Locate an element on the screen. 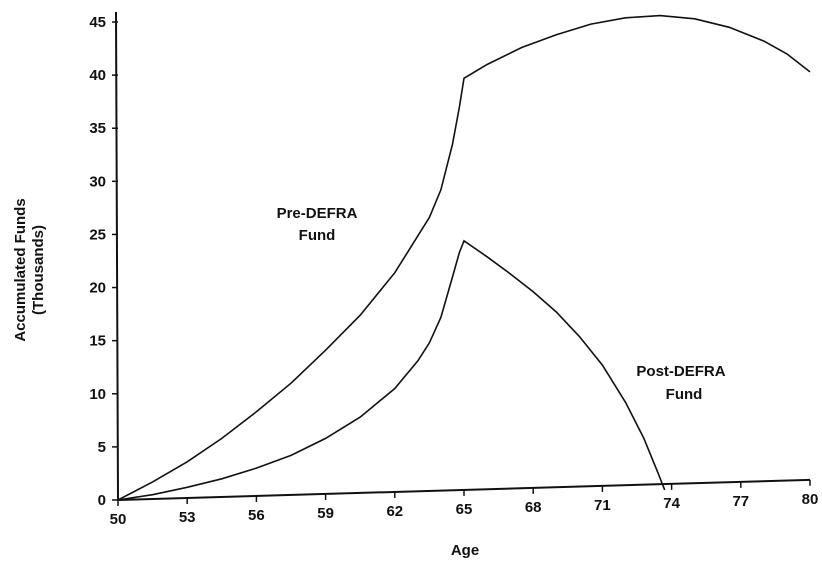 This screenshot has height=563, width=822. y-tick-label: 40 is located at coordinates (97, 75).